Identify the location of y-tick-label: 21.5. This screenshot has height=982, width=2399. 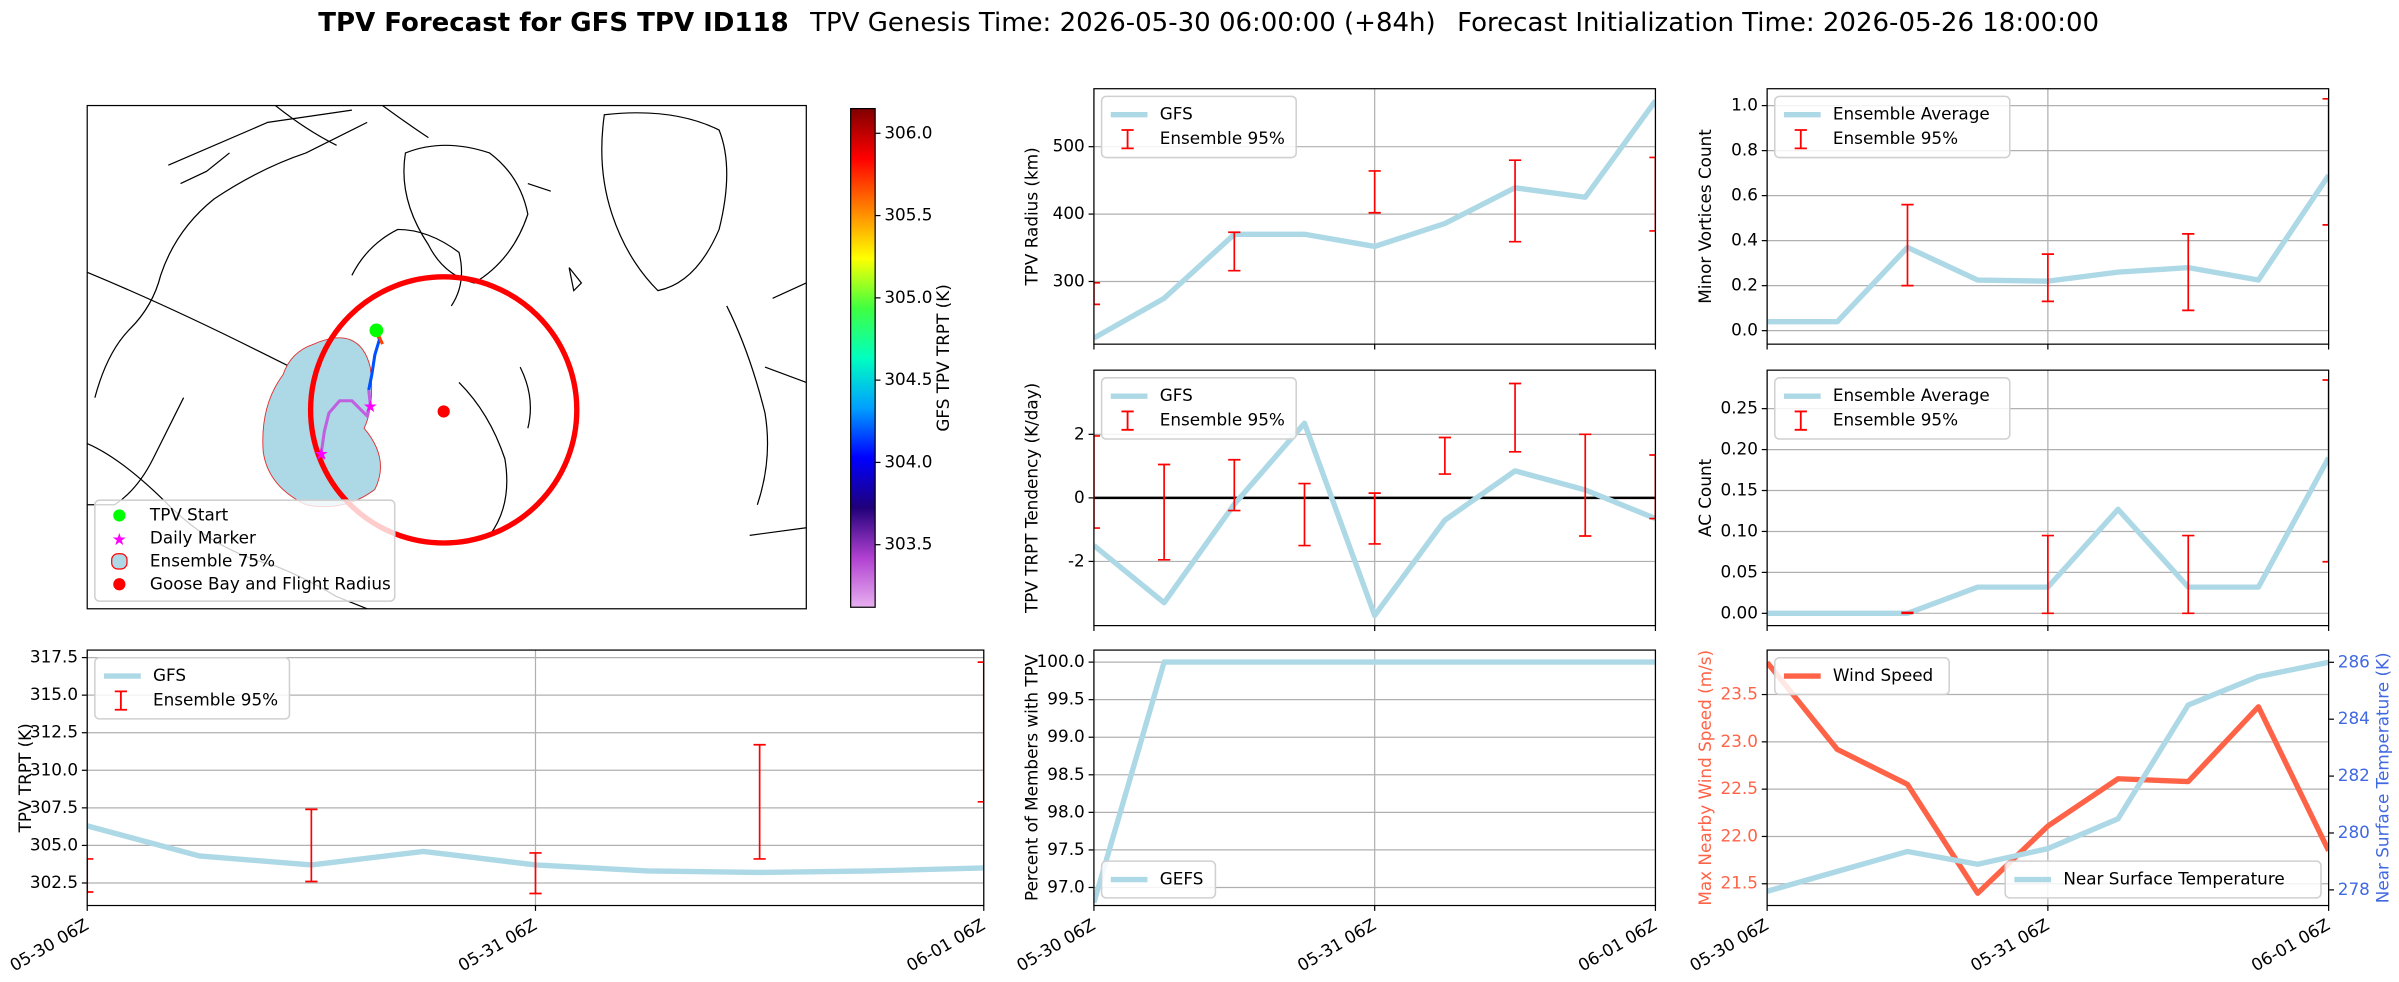
(1738, 883).